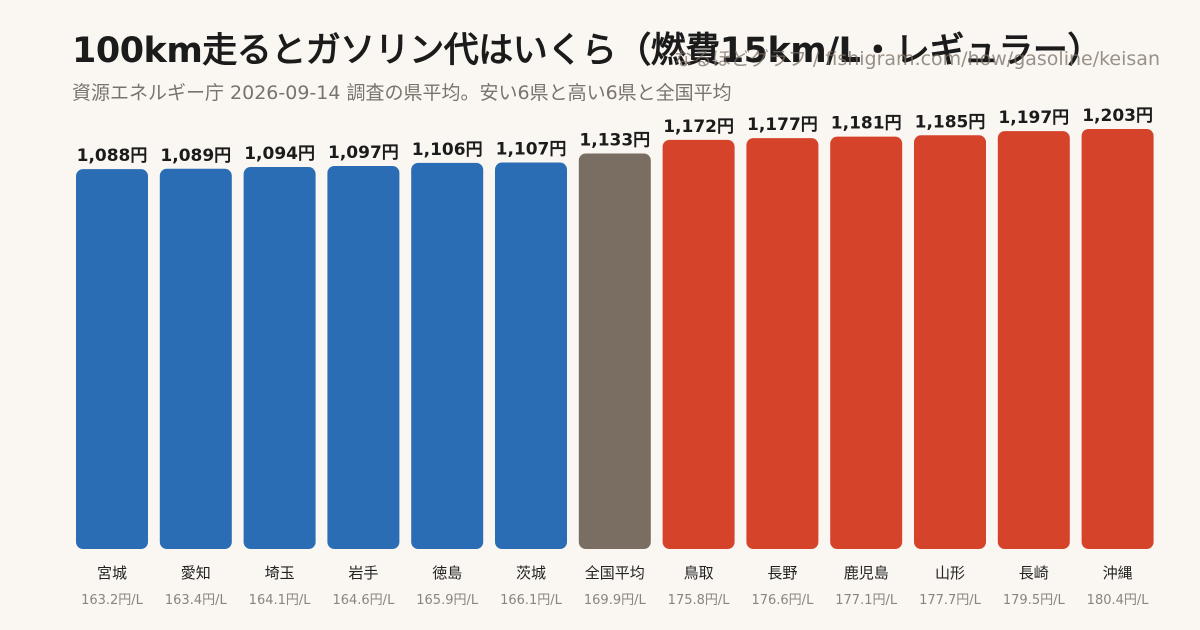  I want to click on value-label-10: 1,185円, so click(950, 122).